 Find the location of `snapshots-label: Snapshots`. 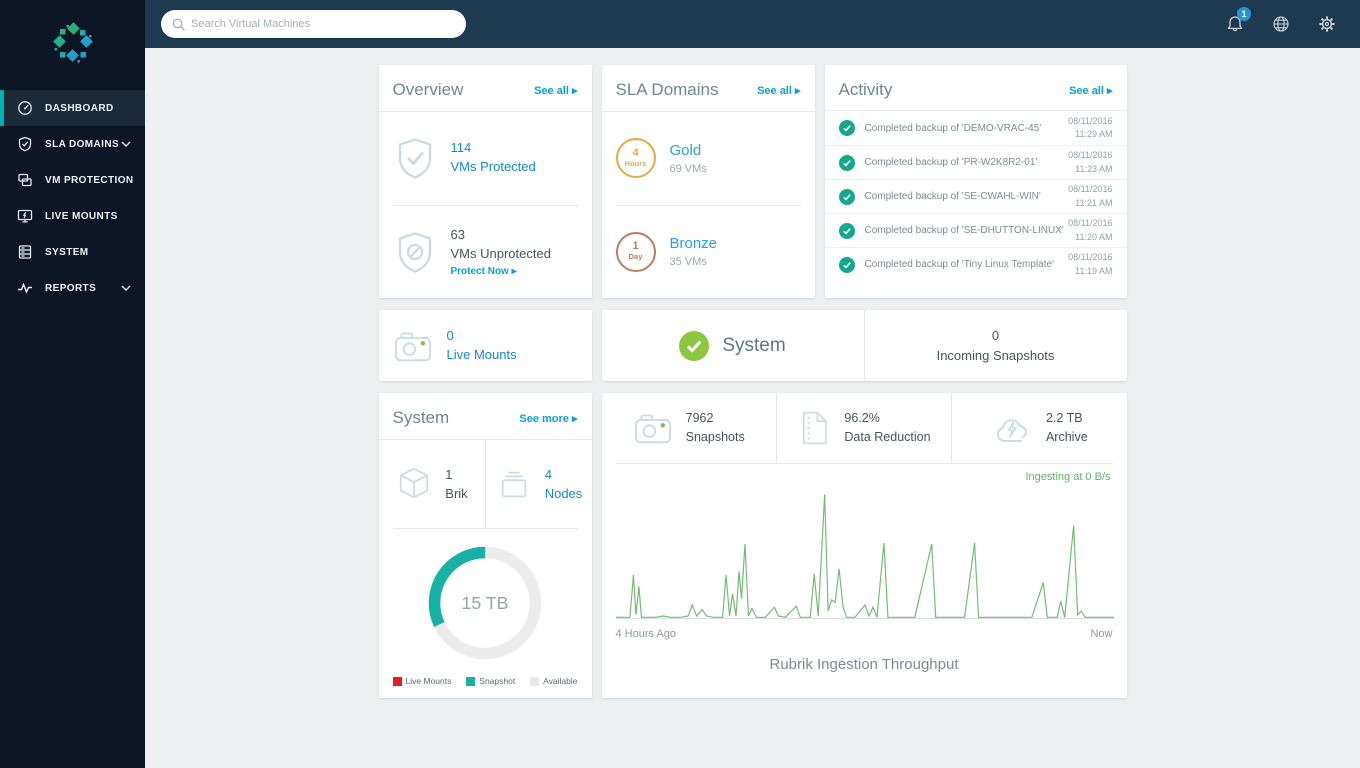

snapshots-label: Snapshots is located at coordinates (715, 437).